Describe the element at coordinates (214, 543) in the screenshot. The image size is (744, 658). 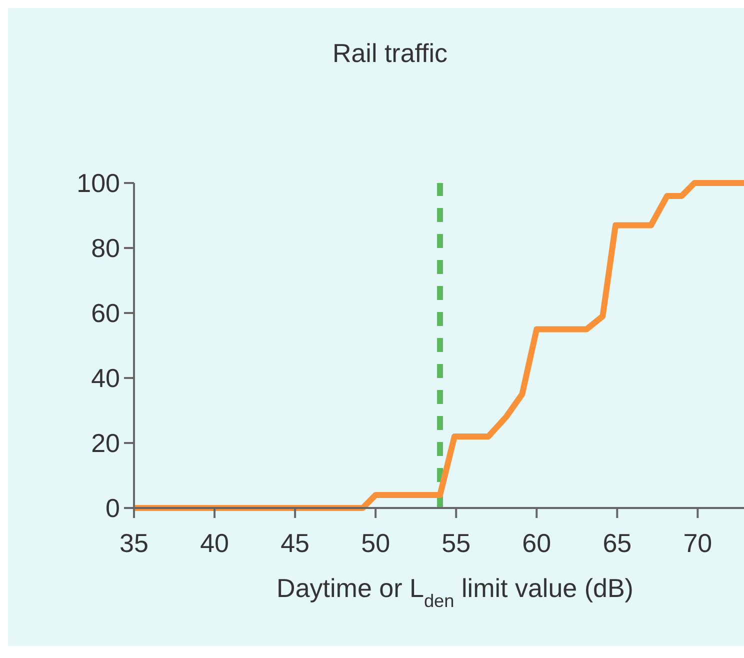
I see `x-tick-label: 40` at that location.